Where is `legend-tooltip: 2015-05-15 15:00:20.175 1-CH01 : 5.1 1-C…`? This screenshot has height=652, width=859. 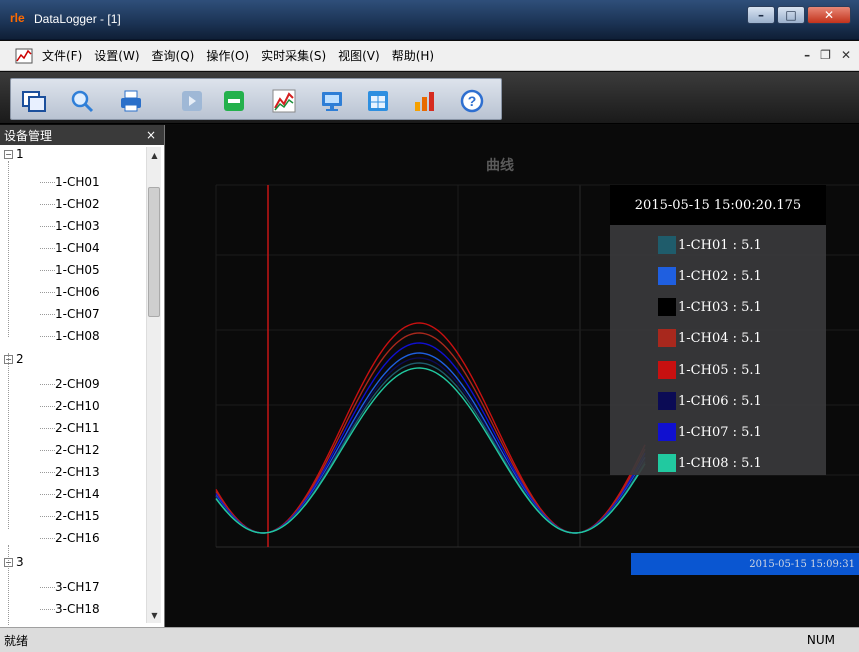
legend-tooltip: 2015-05-15 15:00:20.175 1-CH01 : 5.1 1-C… is located at coordinates (718, 330).